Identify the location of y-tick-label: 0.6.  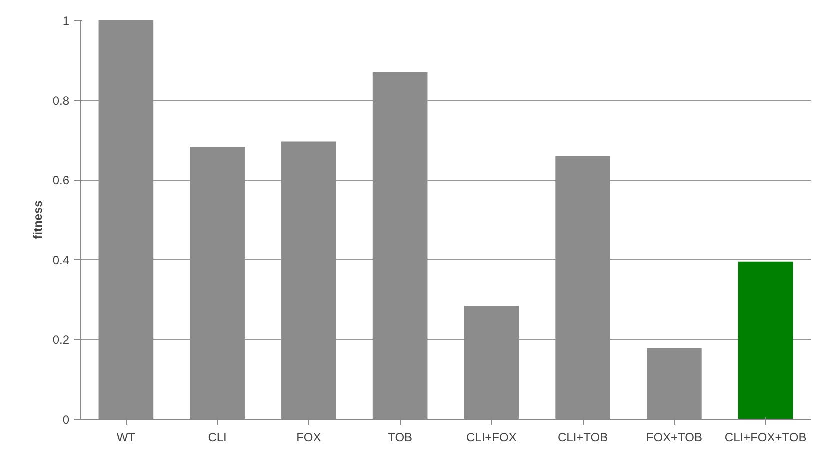
(61, 181).